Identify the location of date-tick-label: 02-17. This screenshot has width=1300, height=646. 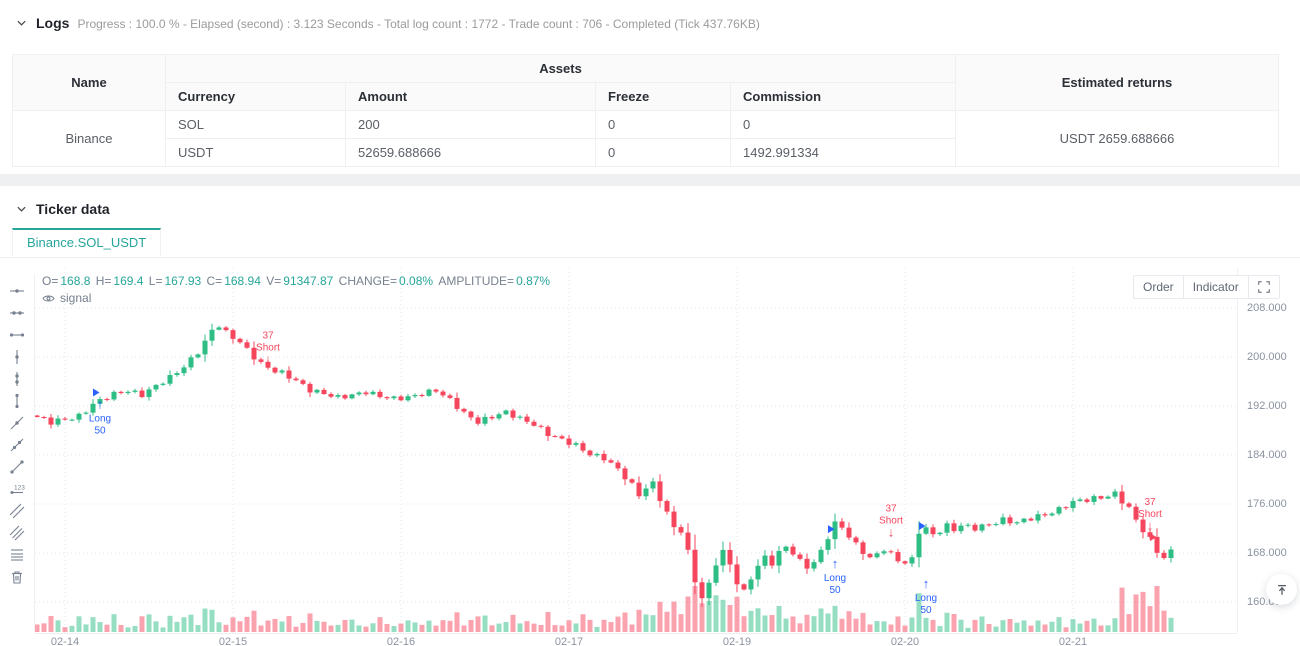
(569, 641).